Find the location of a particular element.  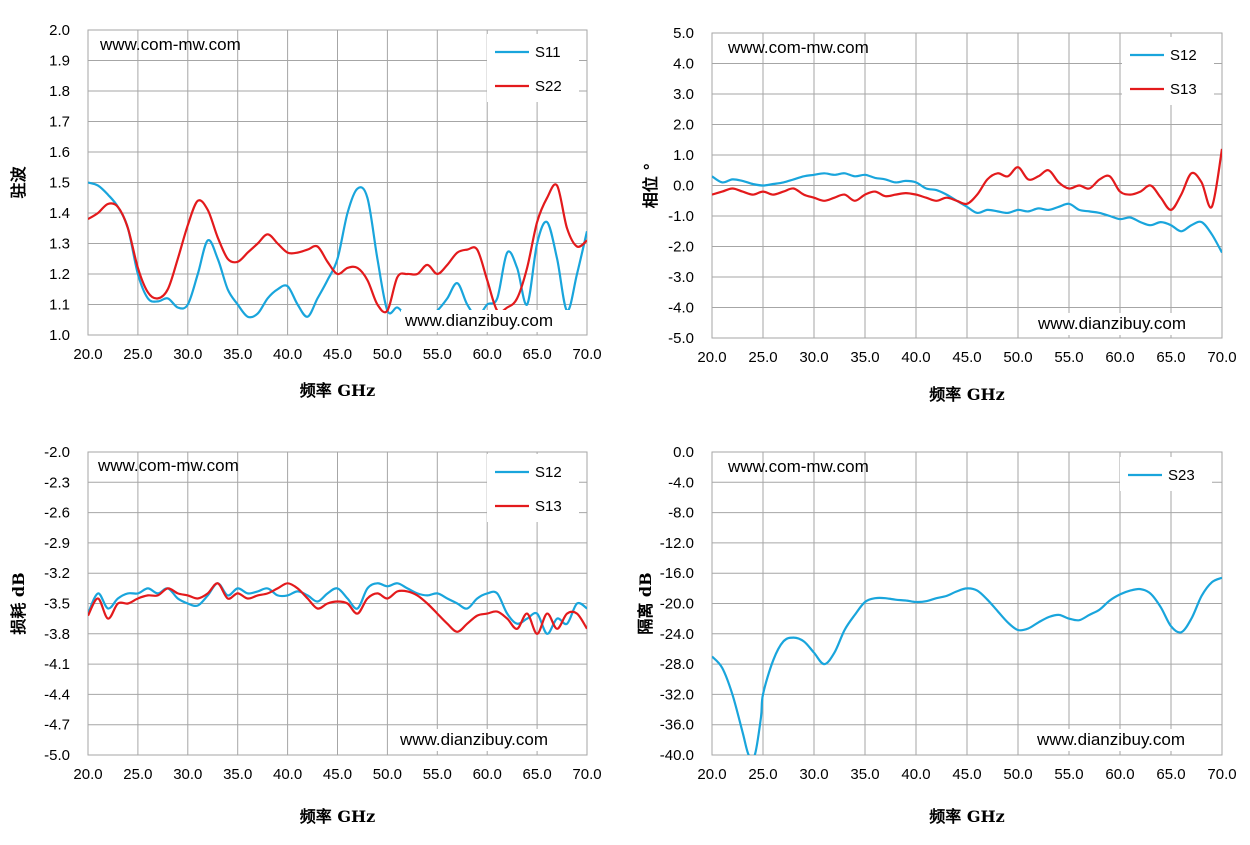

y-tick-label: 3.0 is located at coordinates (683, 94).